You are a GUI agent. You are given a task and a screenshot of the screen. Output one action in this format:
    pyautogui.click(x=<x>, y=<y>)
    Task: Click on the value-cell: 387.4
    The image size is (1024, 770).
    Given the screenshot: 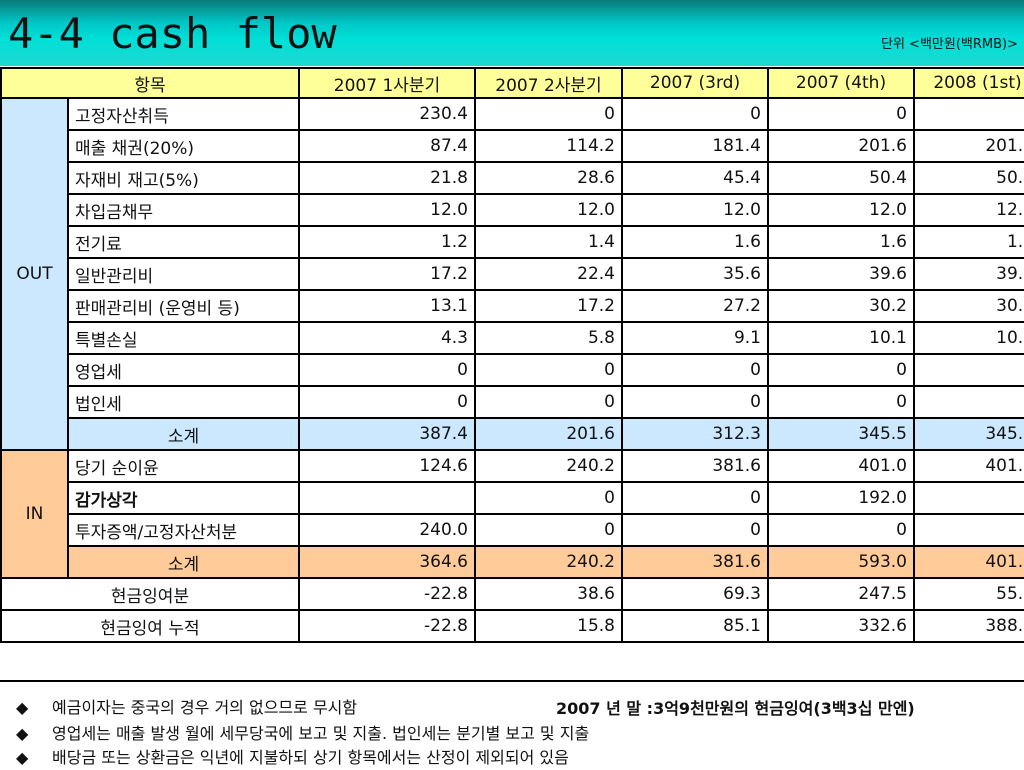 What is the action you would take?
    pyautogui.click(x=387, y=434)
    